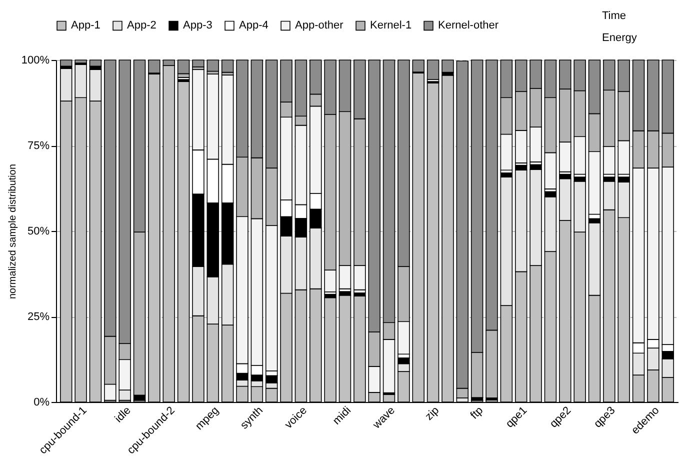 This screenshot has width=686, height=460. Describe the element at coordinates (197, 26) in the screenshot. I see `legend-label: App-3` at that location.